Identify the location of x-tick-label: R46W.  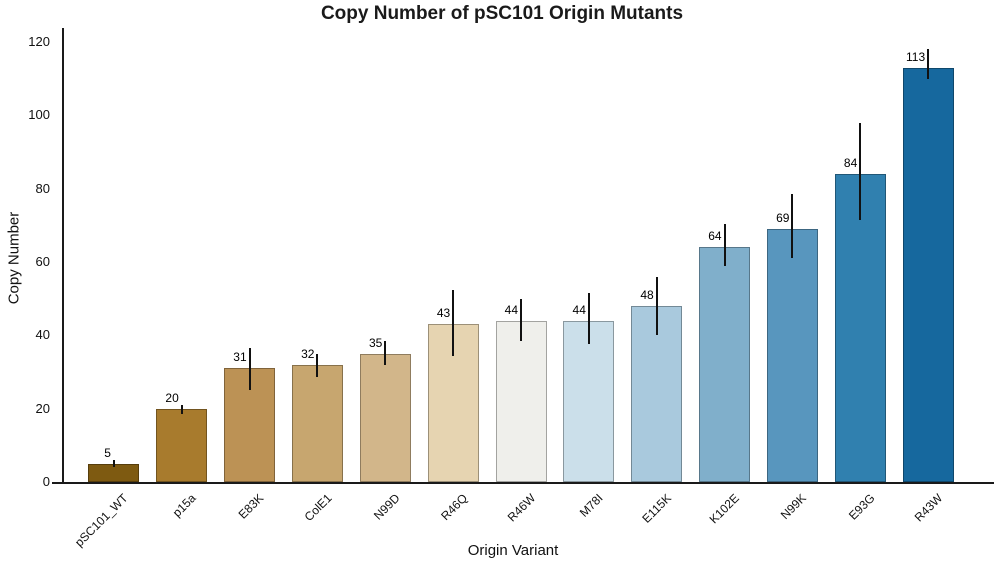
(521, 508).